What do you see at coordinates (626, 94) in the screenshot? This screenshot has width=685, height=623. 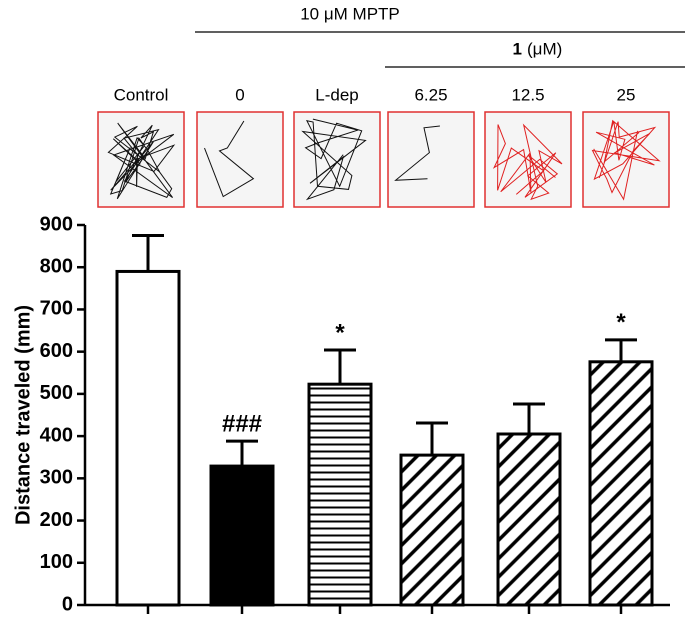 I see `category-label: 25` at bounding box center [626, 94].